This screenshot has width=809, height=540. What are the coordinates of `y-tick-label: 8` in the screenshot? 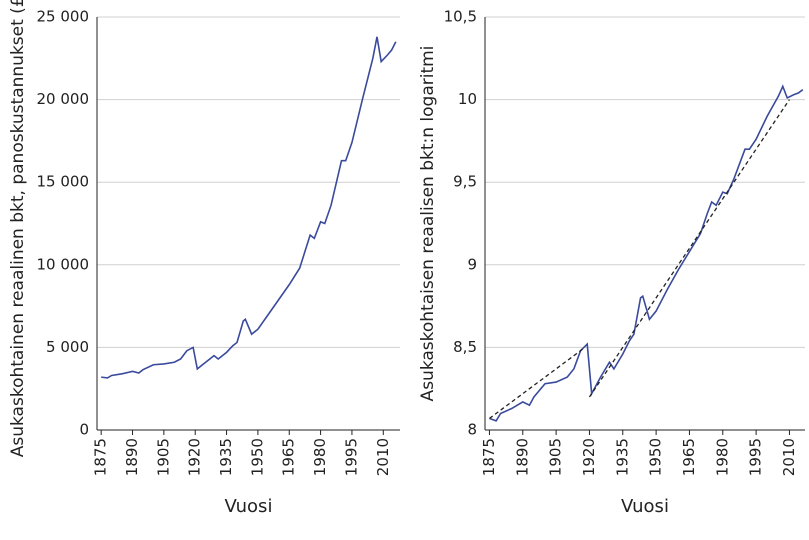 It's located at (472, 430).